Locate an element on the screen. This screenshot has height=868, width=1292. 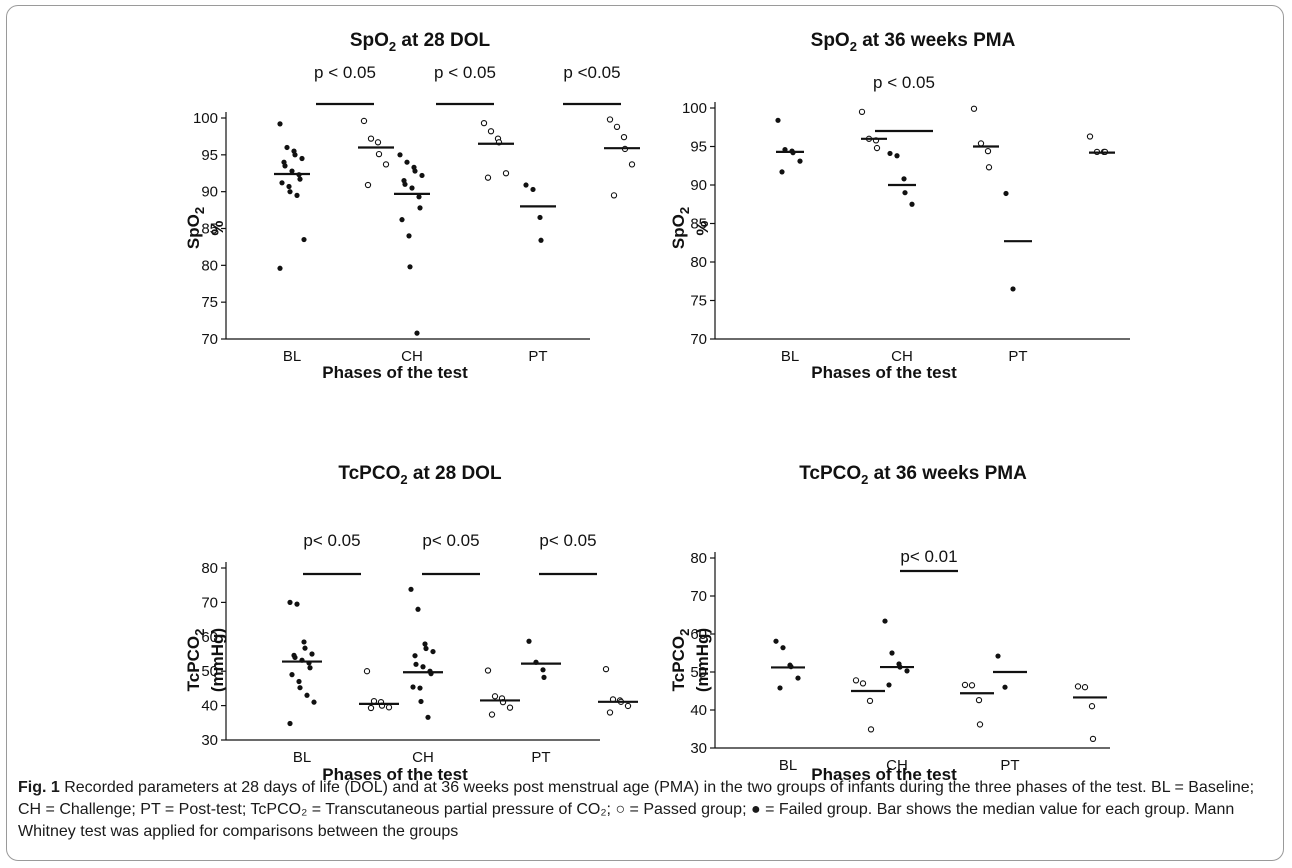
y-axis-label: TcPCO2(mmHg) is located at coordinates (205, 660).